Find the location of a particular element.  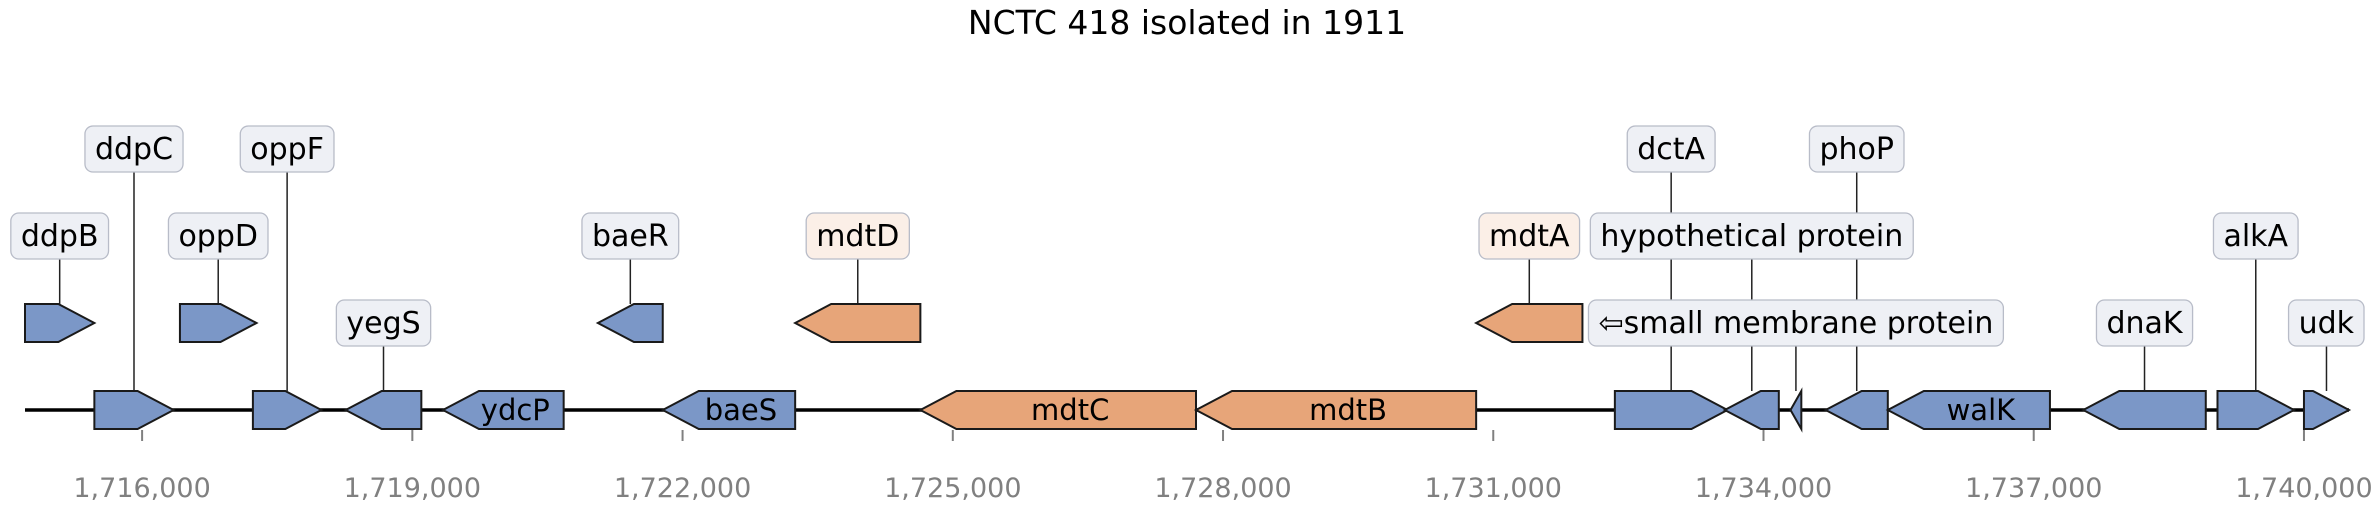

gene-label: dnaK is located at coordinates (2144, 323).